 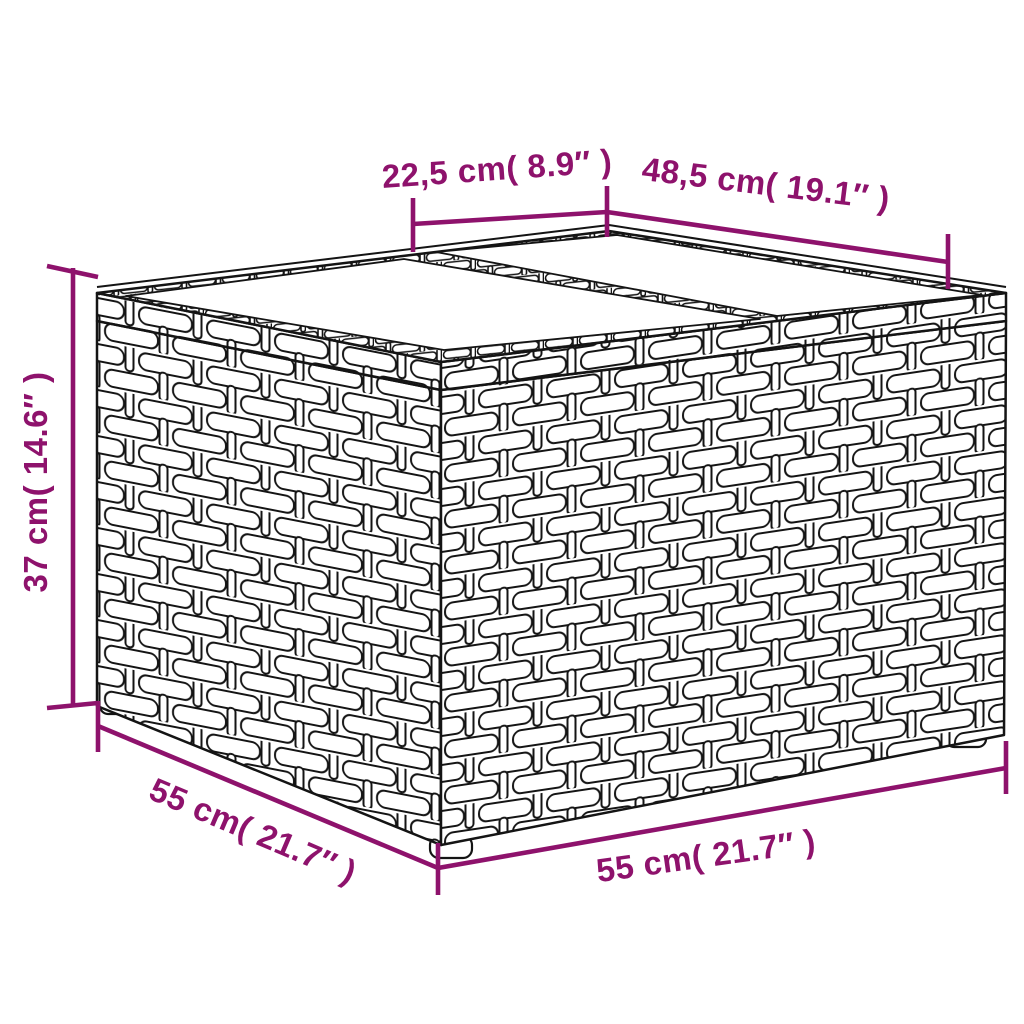 What do you see at coordinates (510, 219) in the screenshot?
I see `dim-panel-width` at bounding box center [510, 219].